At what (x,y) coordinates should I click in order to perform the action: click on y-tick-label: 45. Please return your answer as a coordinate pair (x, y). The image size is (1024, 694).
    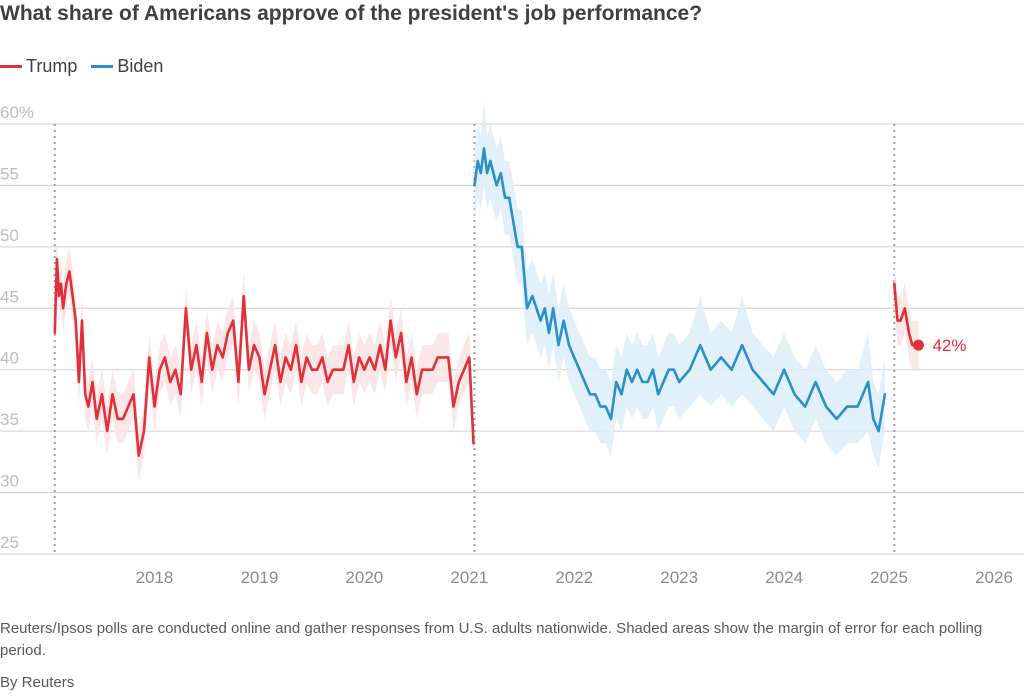
    Looking at the image, I should click on (9, 296).